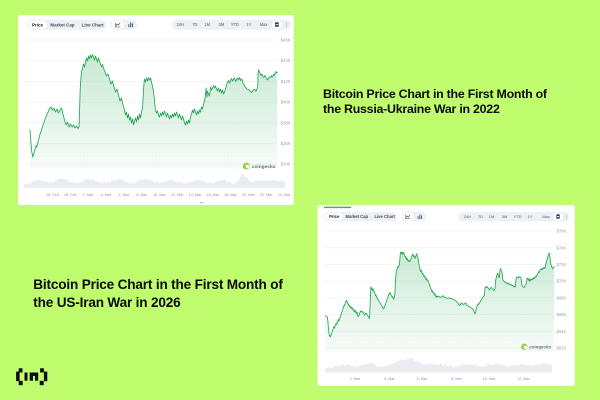  What do you see at coordinates (284, 195) in the screenshot?
I see `svg-text: 24. Mar` at bounding box center [284, 195].